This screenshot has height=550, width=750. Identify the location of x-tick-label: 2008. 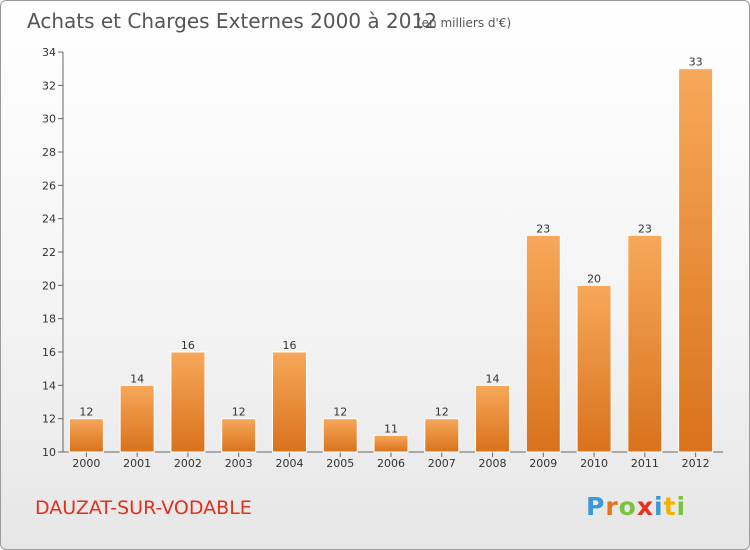
(493, 463).